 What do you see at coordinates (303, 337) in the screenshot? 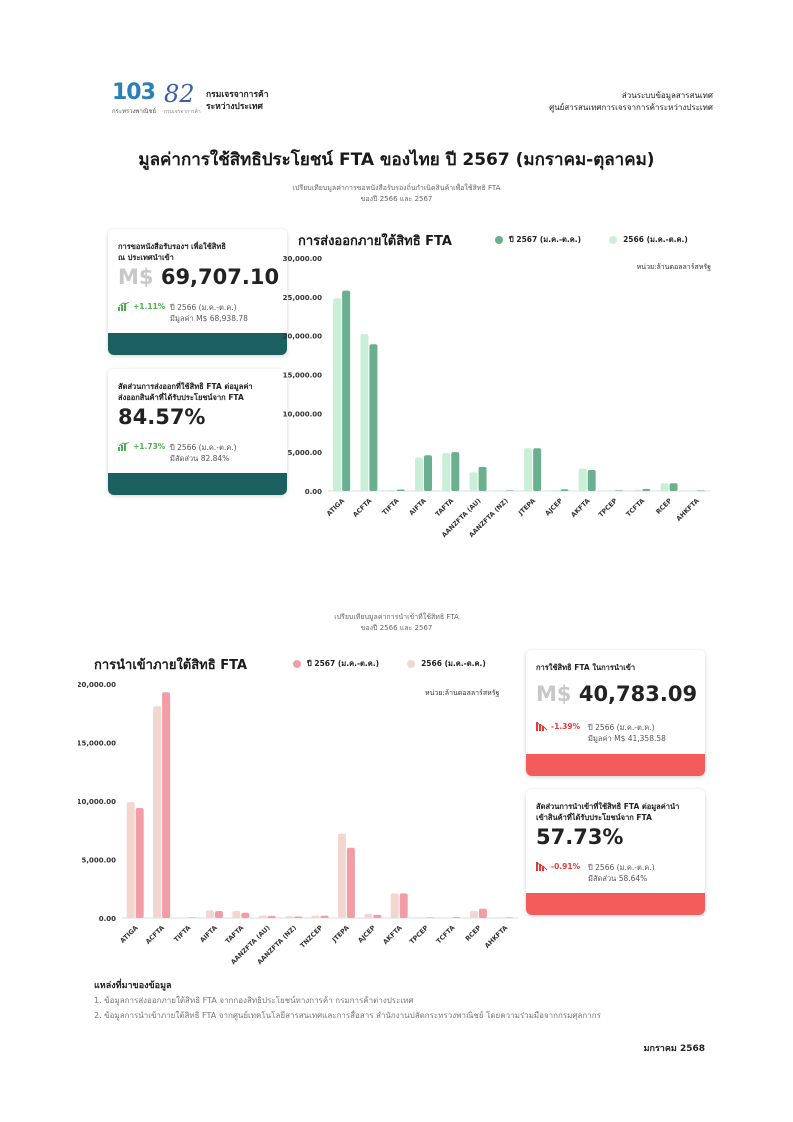
I see `y-tick-label: 20,000.00` at bounding box center [303, 337].